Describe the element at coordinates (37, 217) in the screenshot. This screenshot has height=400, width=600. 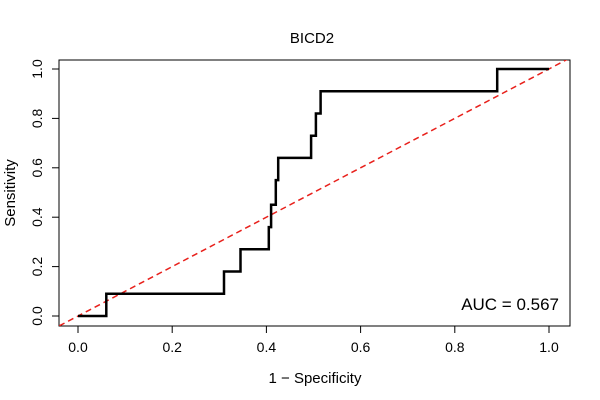
I see `y-tick-label: 0.4` at that location.